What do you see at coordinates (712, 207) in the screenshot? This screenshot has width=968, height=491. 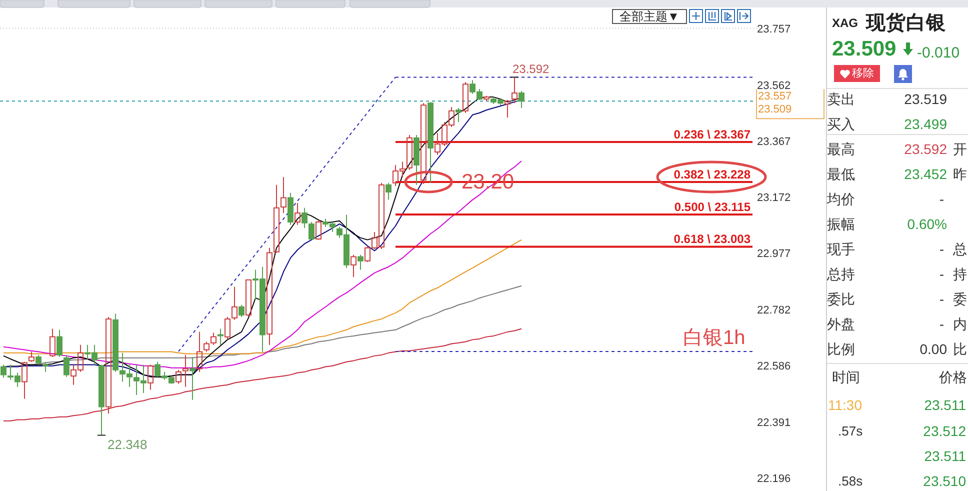 I see `series-label: 0.500 \ 23.115` at bounding box center [712, 207].